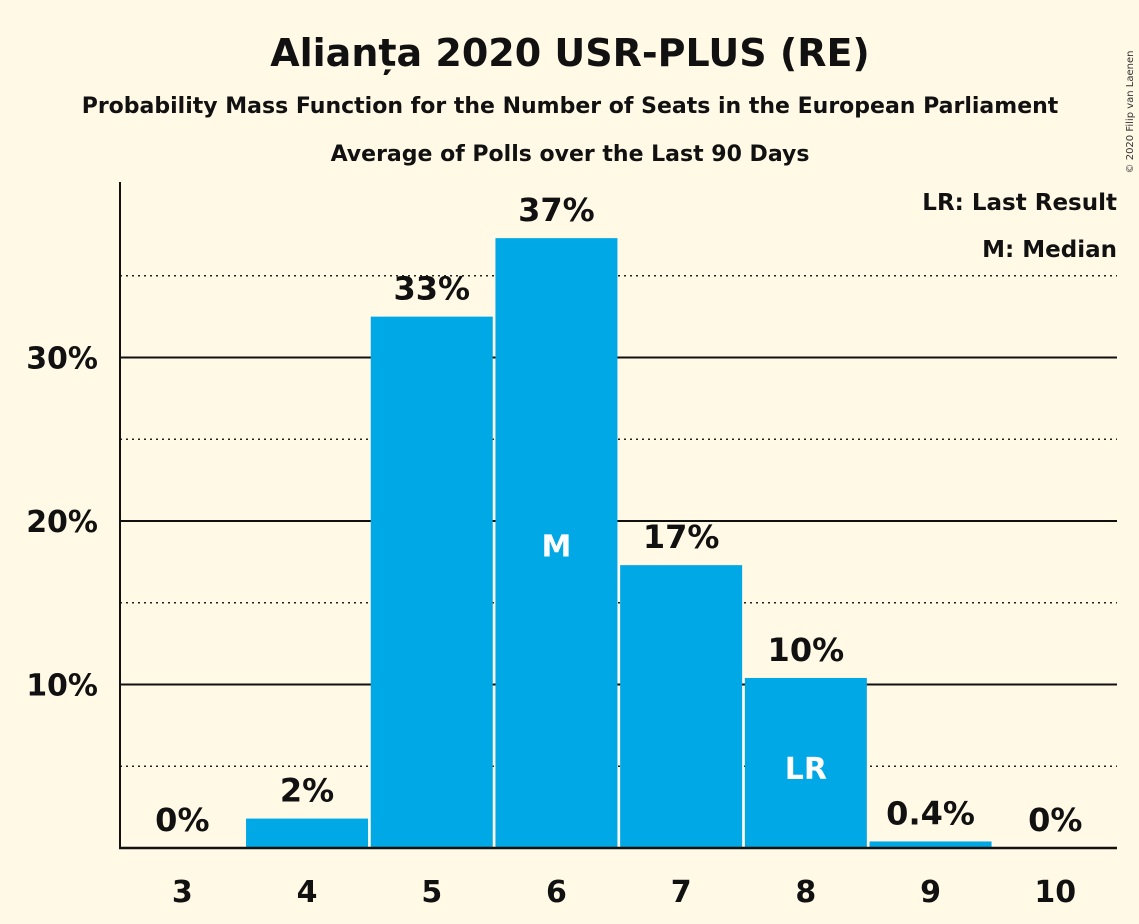 This screenshot has height=924, width=1139. What do you see at coordinates (556, 210) in the screenshot?
I see `data-label: 37%` at bounding box center [556, 210].